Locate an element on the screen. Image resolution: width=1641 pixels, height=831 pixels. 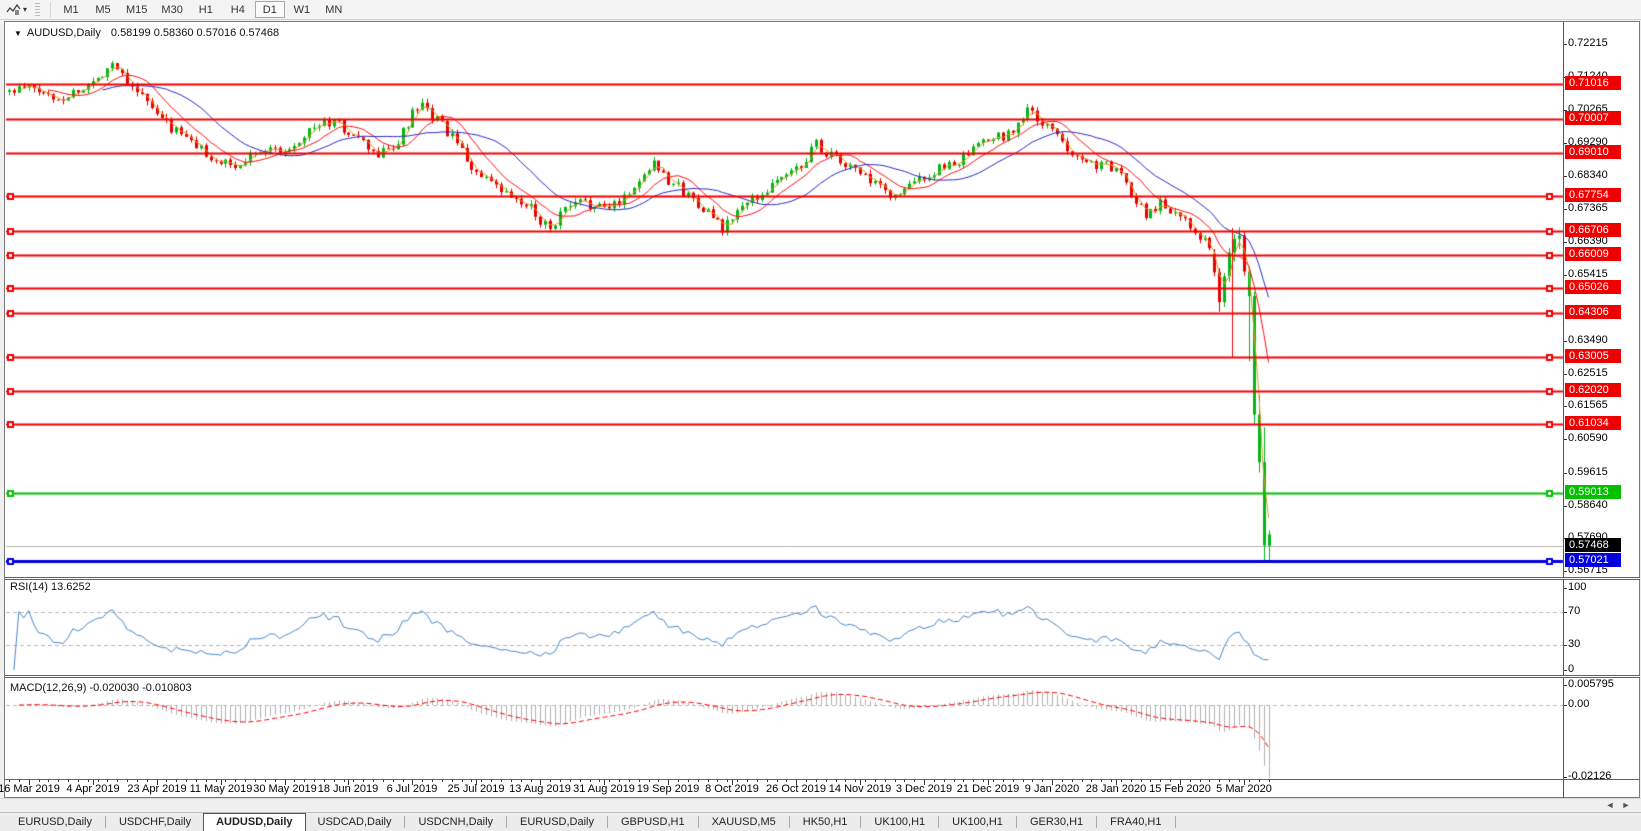
chart-line-tool-icon is located at coordinates (13, 10).